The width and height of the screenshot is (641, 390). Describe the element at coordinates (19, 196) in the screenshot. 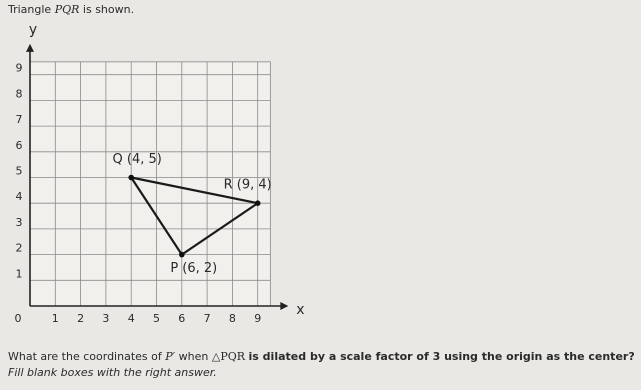

I see `y-tick-label: 4` at that location.